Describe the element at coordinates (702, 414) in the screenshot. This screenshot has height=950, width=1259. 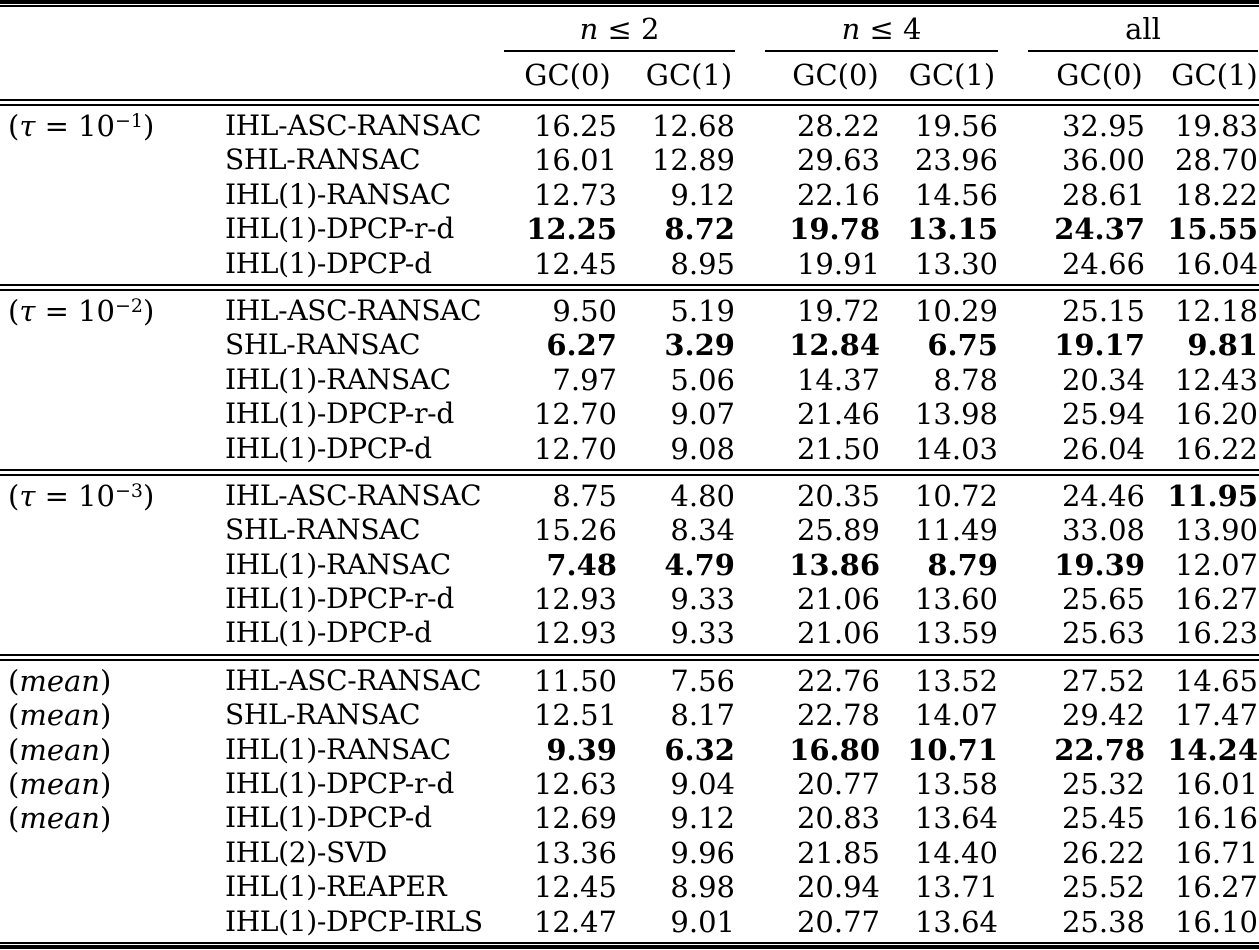
I see `value-cell: 9.07` at that location.